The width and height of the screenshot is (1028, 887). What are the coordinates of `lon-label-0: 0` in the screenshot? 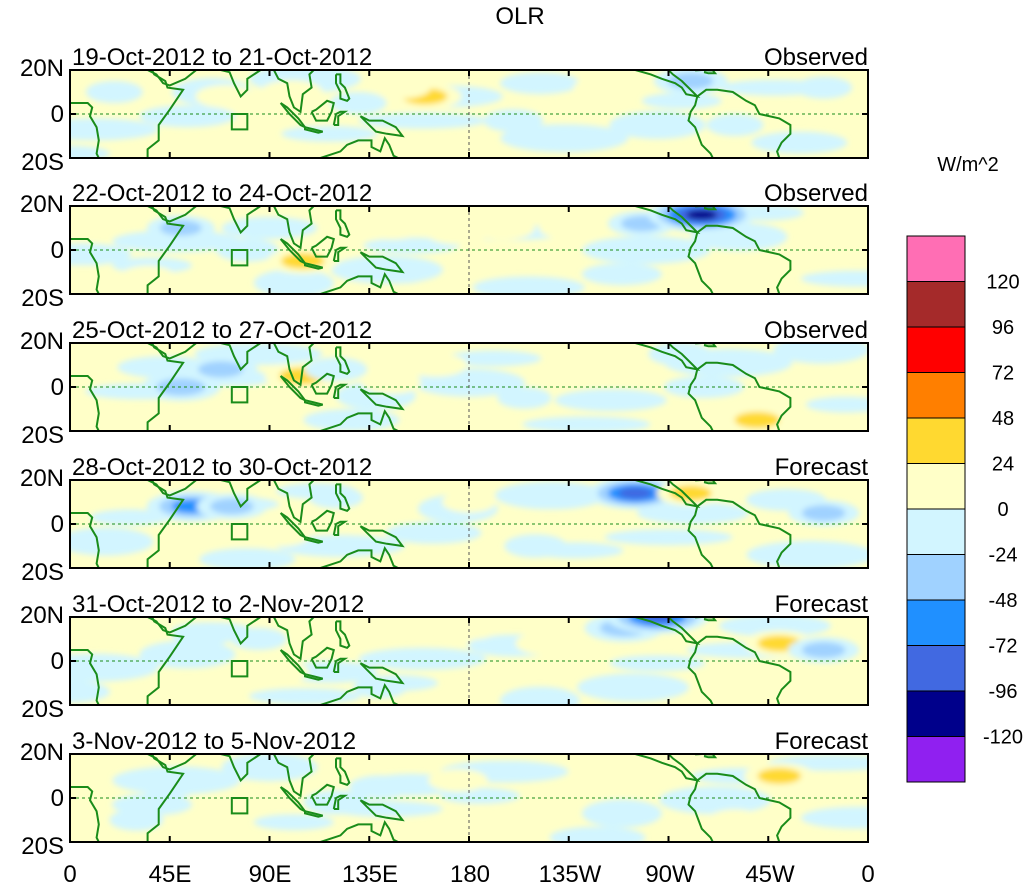 It's located at (69, 874).